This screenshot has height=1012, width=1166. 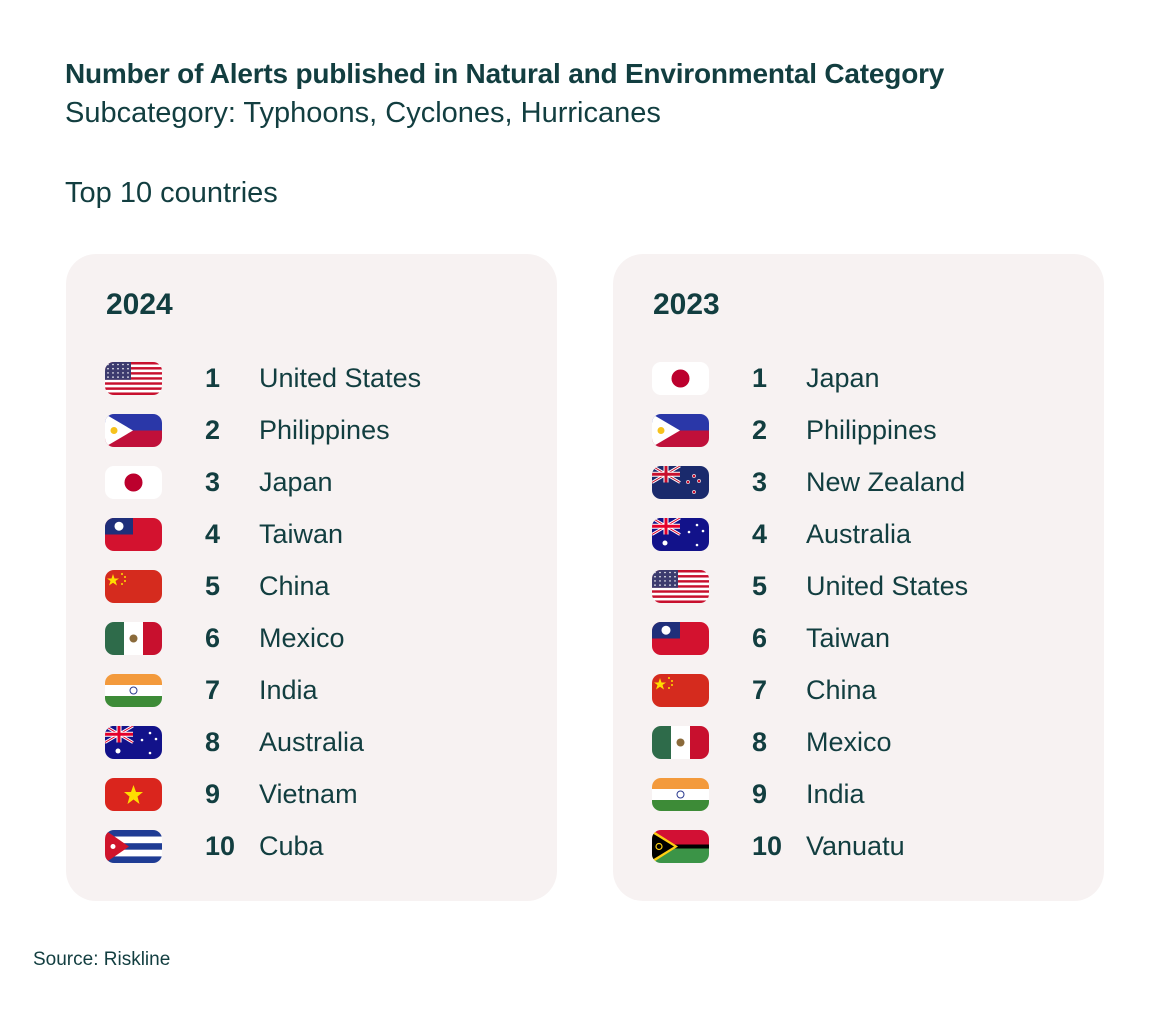 I want to click on list-item: 6 Mexico, so click(x=225, y=638).